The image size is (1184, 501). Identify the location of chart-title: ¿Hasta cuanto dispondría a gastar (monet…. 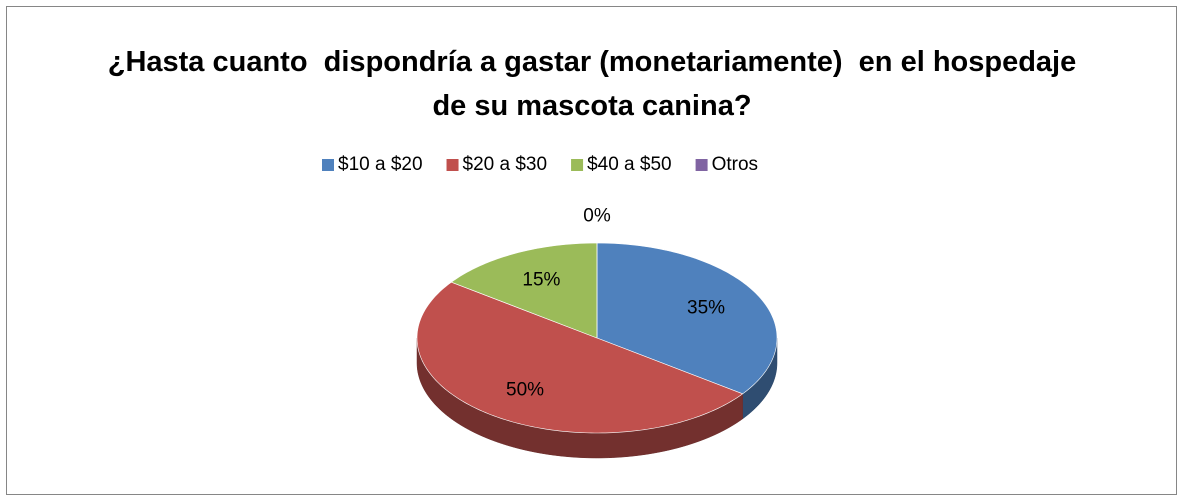
(596, 84).